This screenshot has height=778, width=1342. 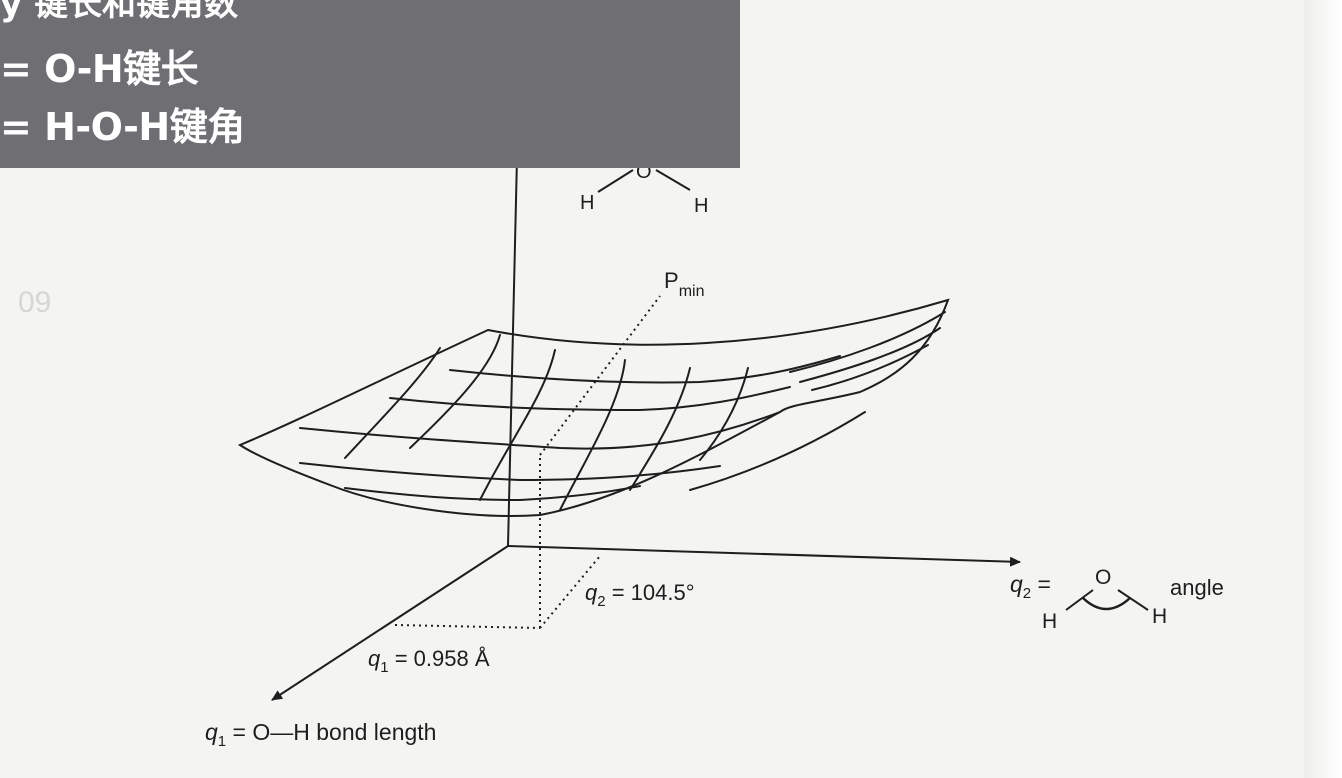 What do you see at coordinates (591, 592) in the screenshot?
I see `q2-value-q: q` at bounding box center [591, 592].